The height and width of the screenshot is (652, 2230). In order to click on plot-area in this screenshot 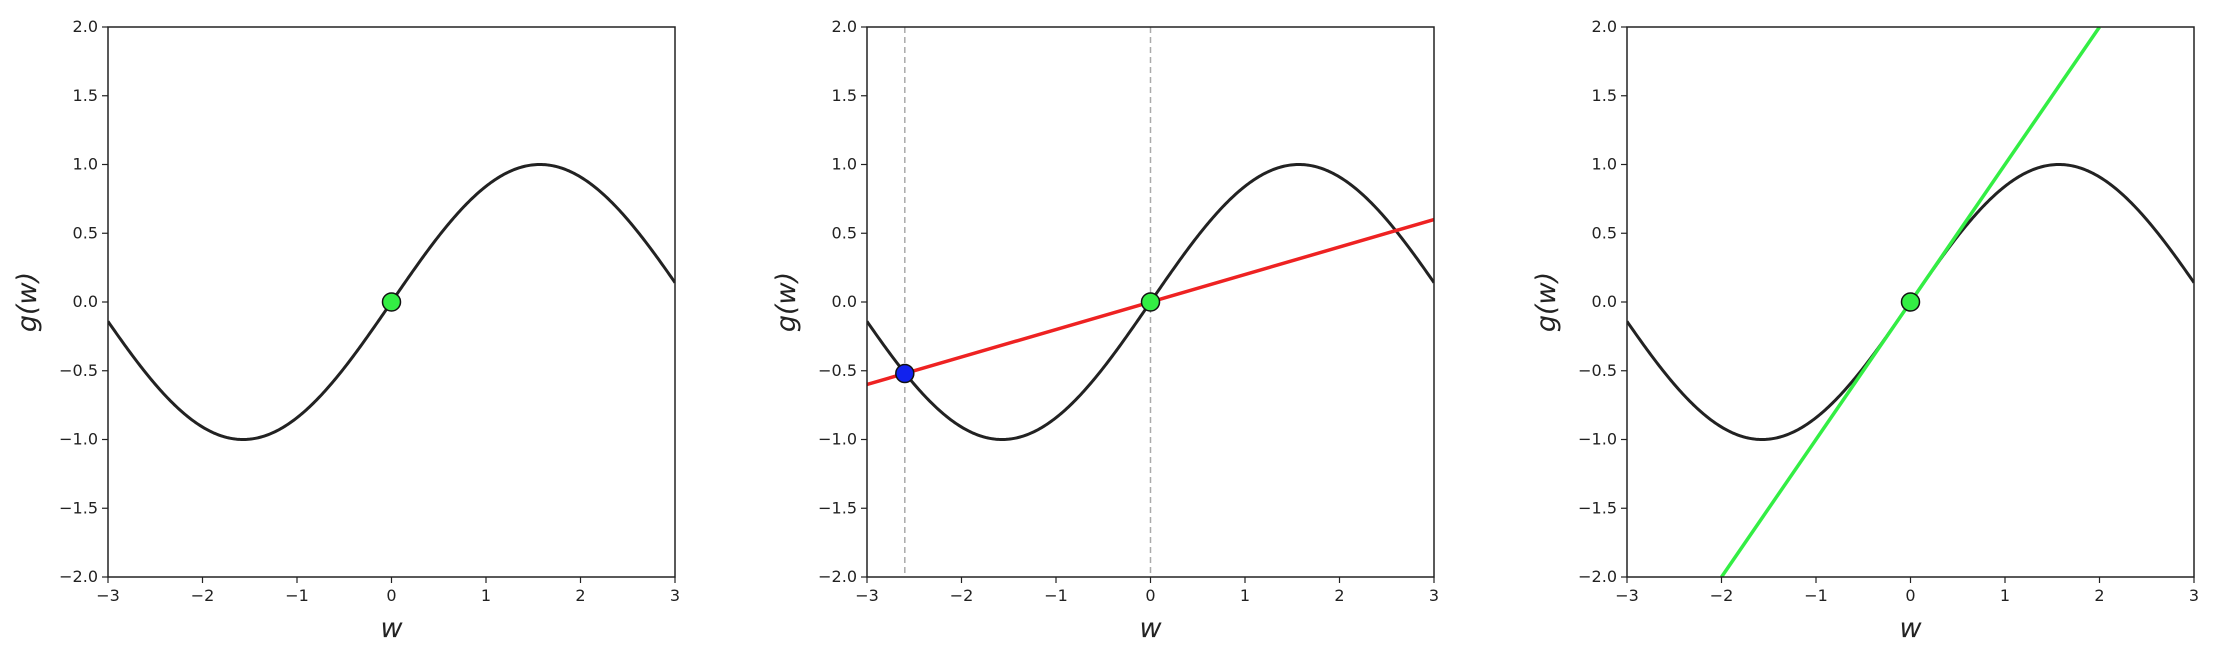, I will do `click(391, 302)`.